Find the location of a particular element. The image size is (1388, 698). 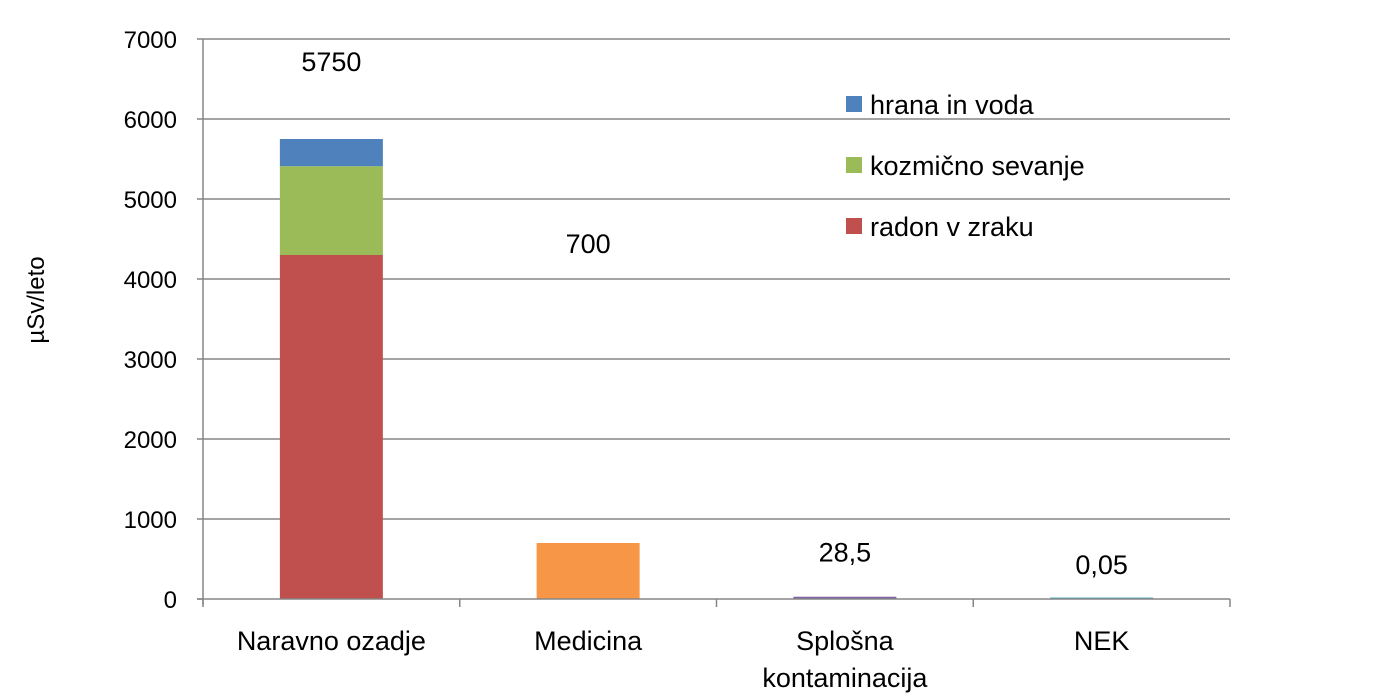

legend-label: radon v zraku is located at coordinates (952, 227).